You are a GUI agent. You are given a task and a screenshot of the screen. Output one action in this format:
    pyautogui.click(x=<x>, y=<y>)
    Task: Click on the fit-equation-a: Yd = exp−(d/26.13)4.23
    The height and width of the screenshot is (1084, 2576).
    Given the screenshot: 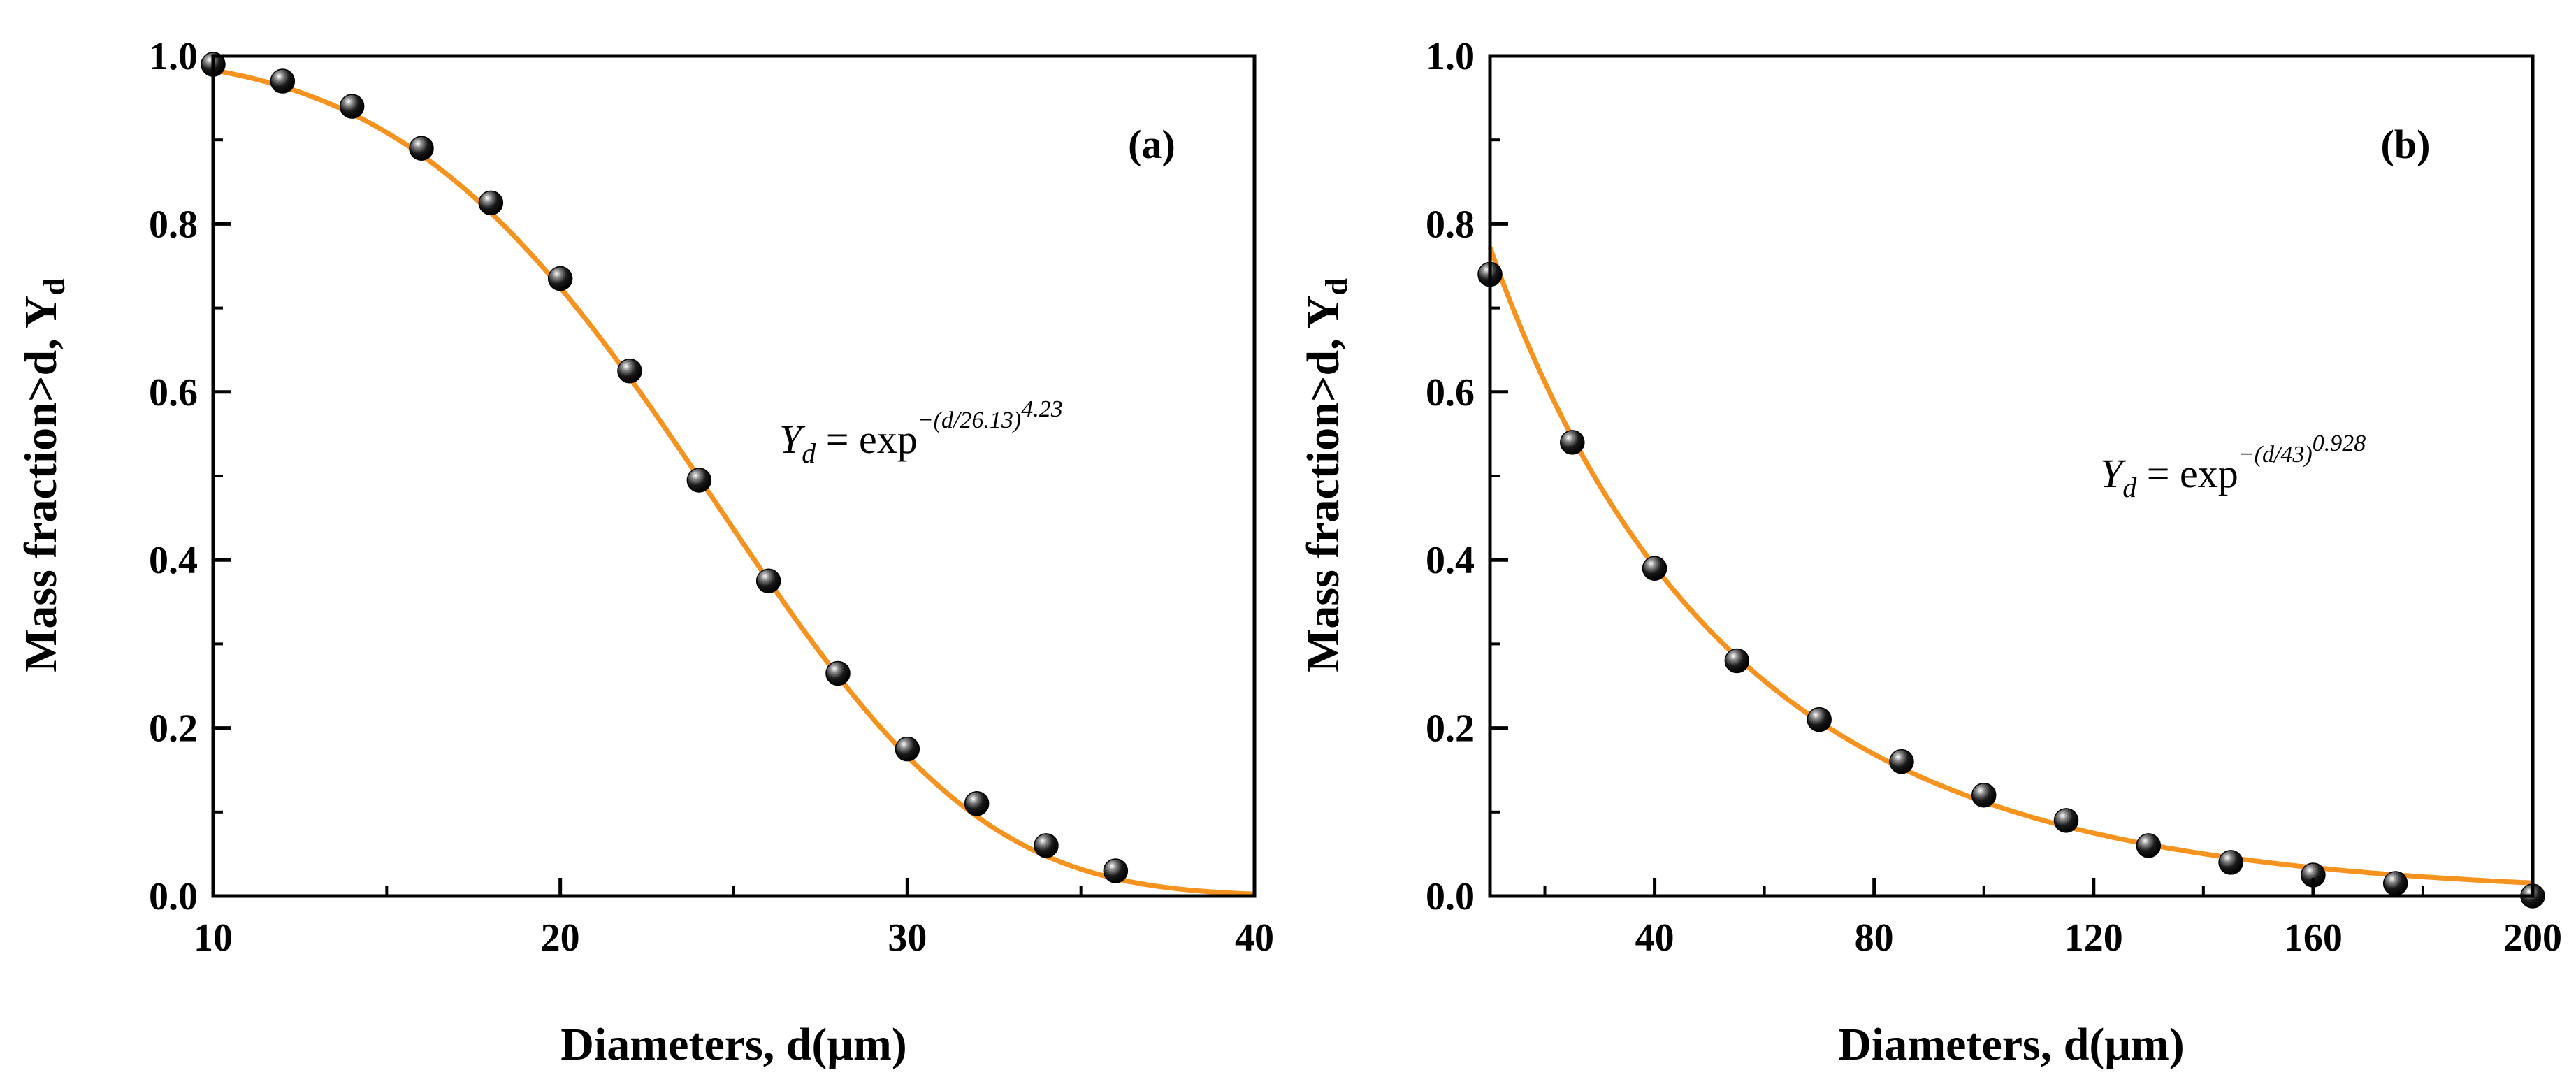 What is the action you would take?
    pyautogui.click(x=921, y=432)
    